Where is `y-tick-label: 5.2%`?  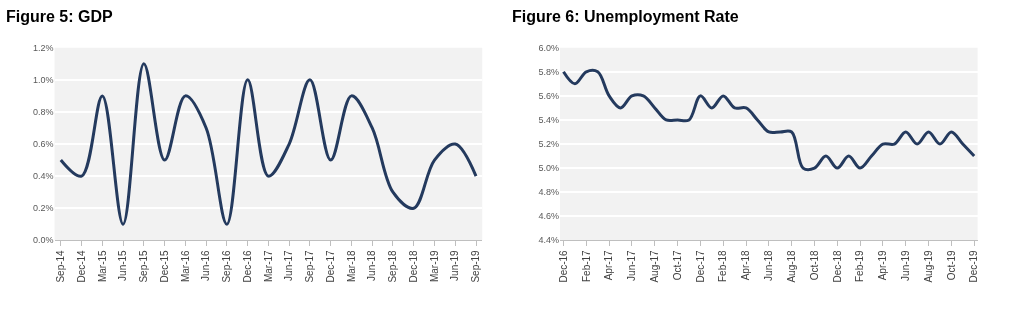
y-tick-label: 5.2% is located at coordinates (549, 144).